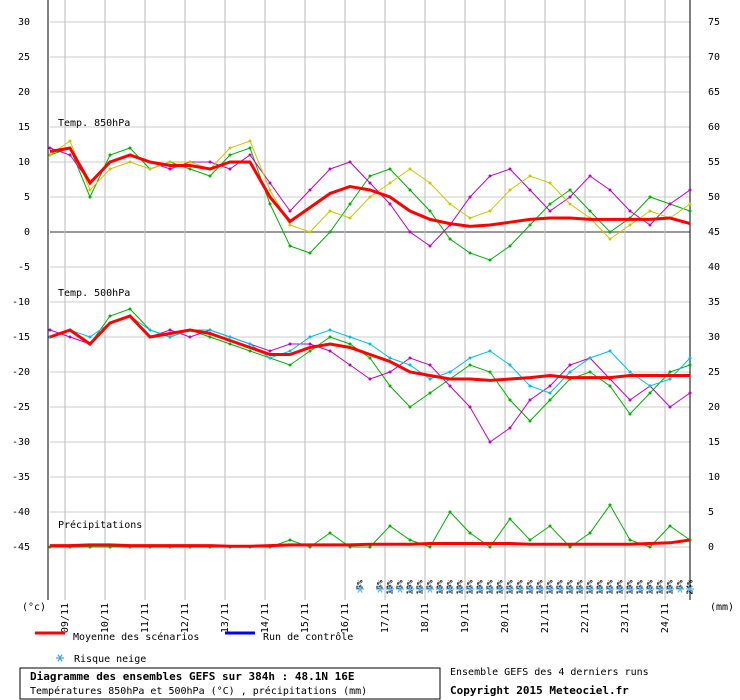  What do you see at coordinates (21, 407) in the screenshot?
I see `y-tick-label: -25` at bounding box center [21, 407].